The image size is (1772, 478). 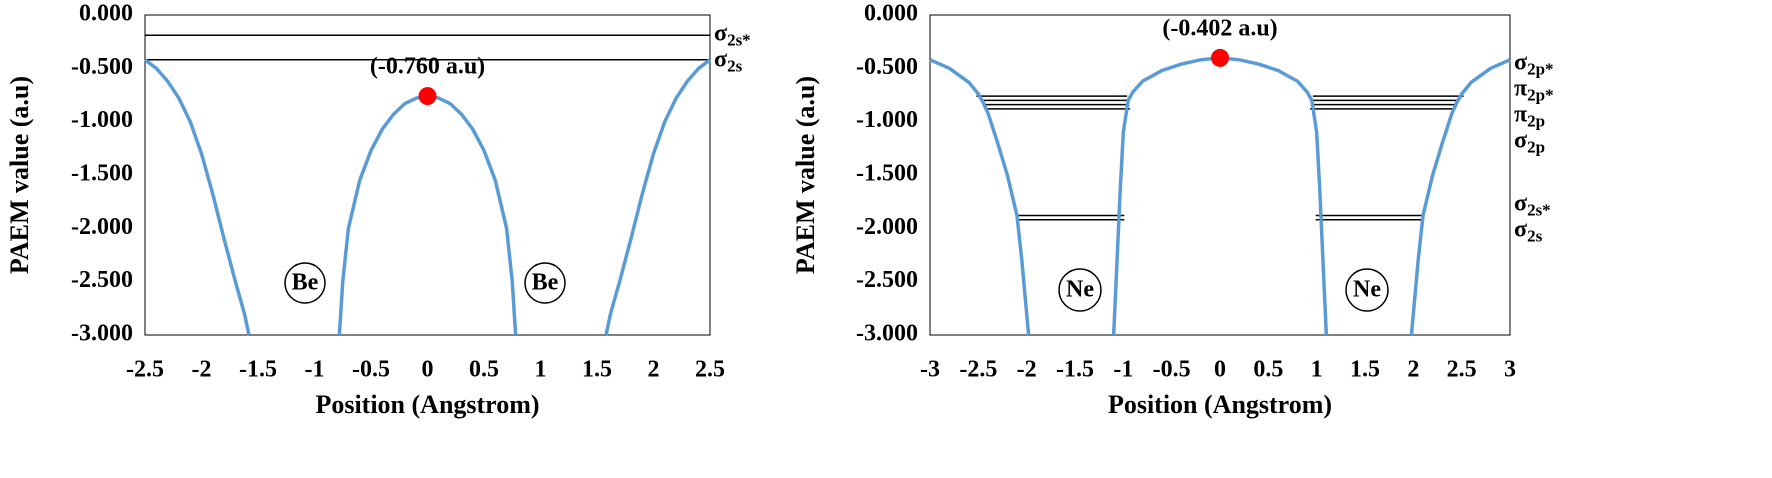 I want to click on x-tick-label: -3, so click(x=930, y=370).